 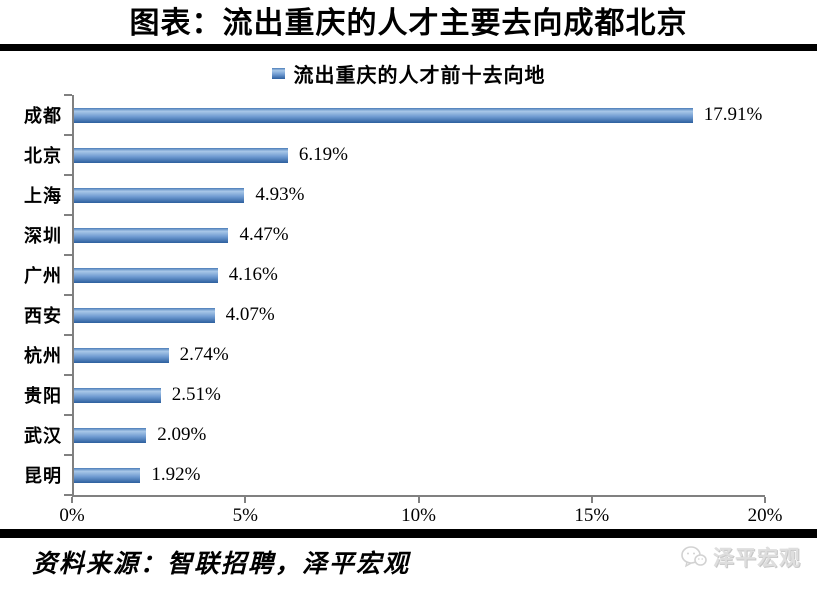 What do you see at coordinates (43, 476) in the screenshot?
I see `category-label: 昆明` at bounding box center [43, 476].